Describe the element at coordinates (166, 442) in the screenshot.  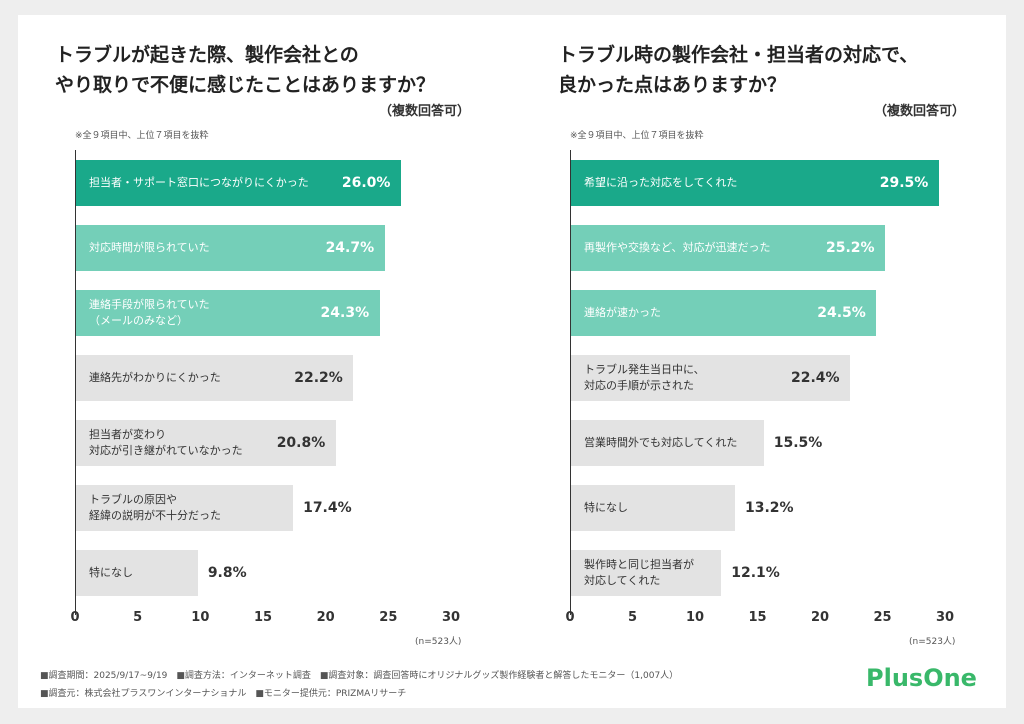
I see `category-label: 担当者が変わり 対応が引き継がれていなかった` at that location.